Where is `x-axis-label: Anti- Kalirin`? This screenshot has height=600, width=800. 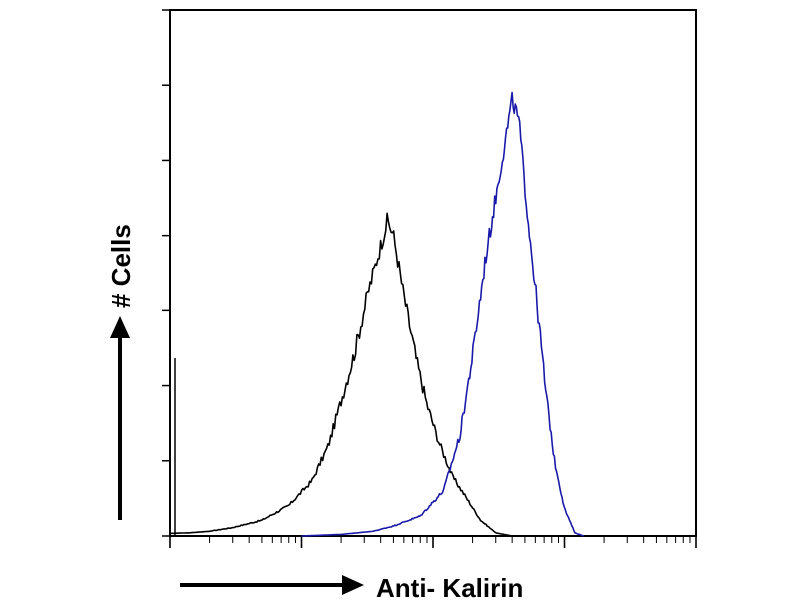 x-axis-label: Anti- Kalirin is located at coordinates (449, 586).